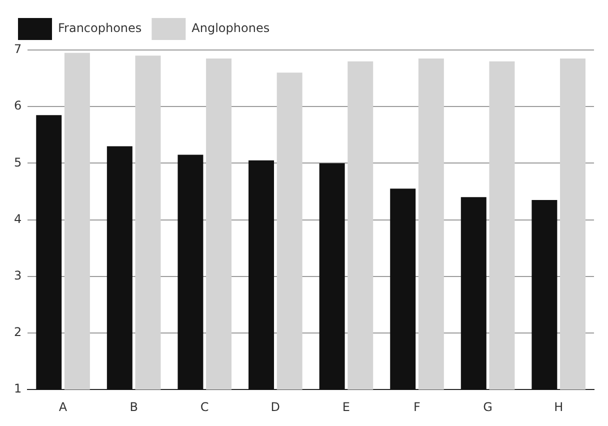 The width and height of the screenshot is (608, 426). Describe the element at coordinates (18, 389) in the screenshot. I see `y-tick-label: 1` at that location.